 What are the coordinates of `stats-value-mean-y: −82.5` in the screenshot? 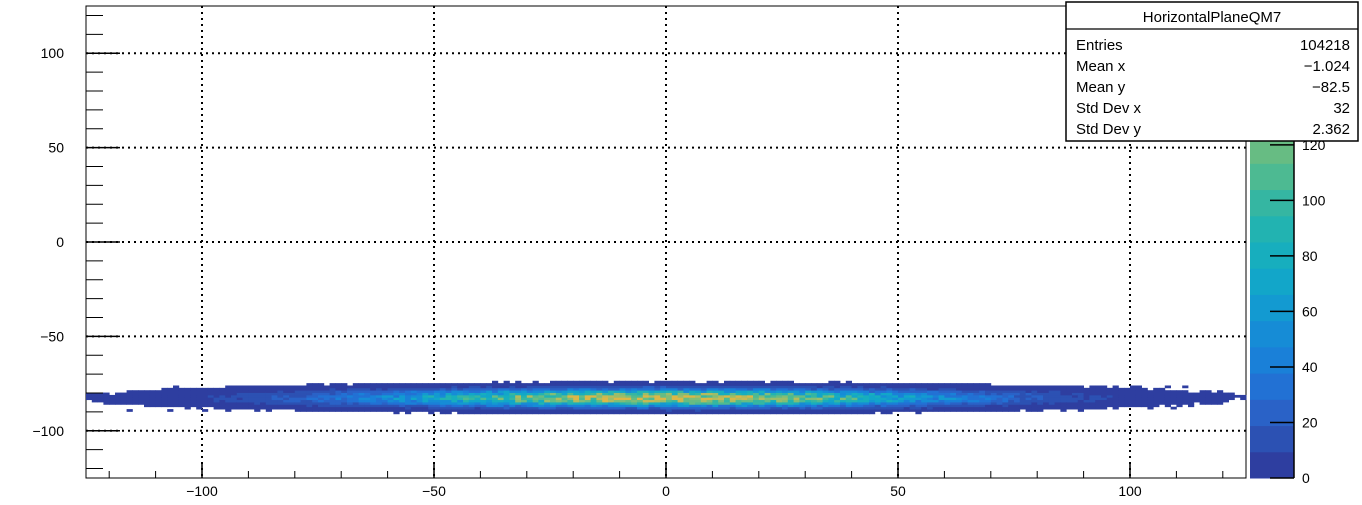 It's located at (1331, 87).